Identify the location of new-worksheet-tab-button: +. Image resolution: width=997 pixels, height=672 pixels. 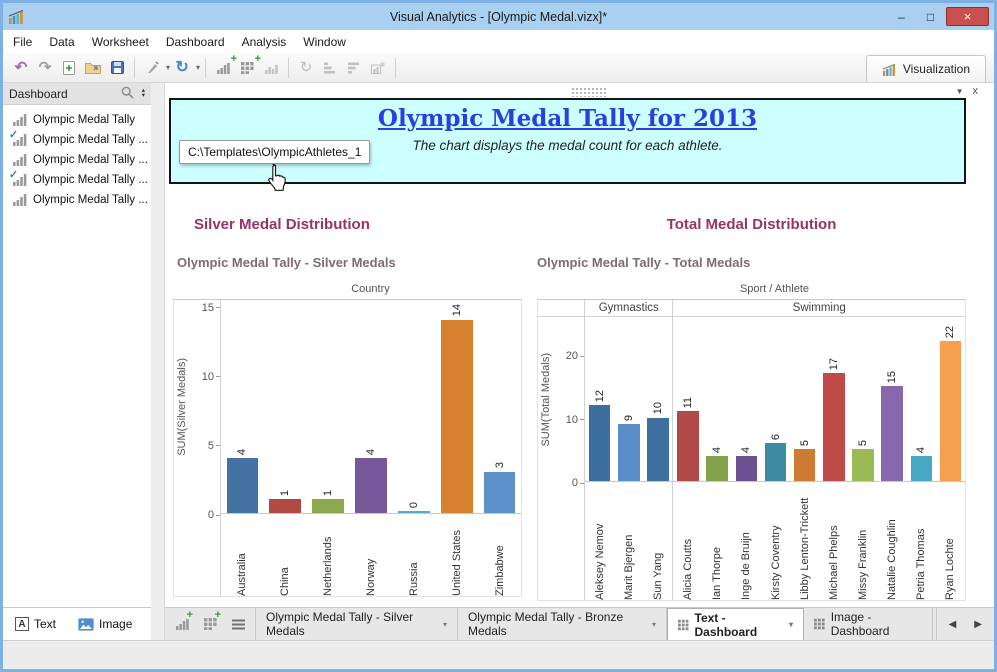
(183, 622).